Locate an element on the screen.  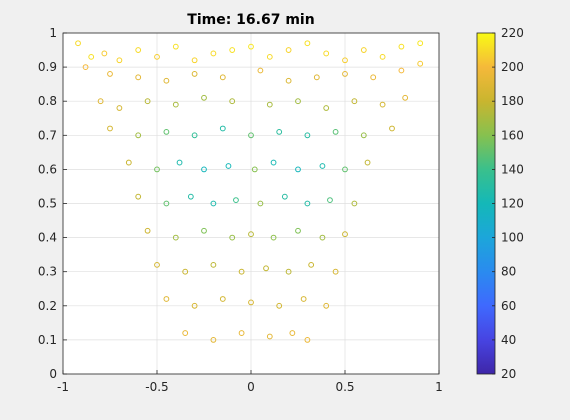
colorbar-tick-label: 100 is located at coordinates (512, 238).